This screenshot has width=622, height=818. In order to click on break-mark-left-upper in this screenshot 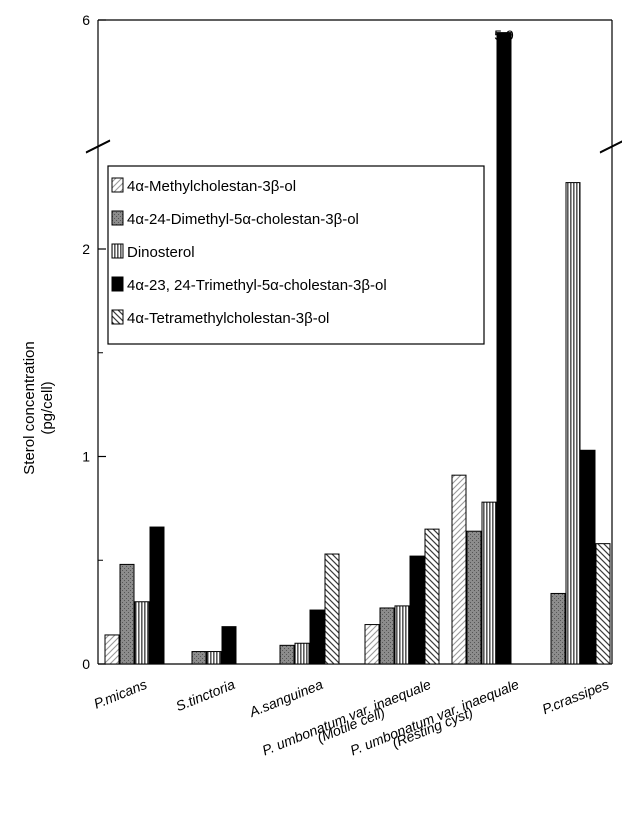, I will do `click(98, 146)`.